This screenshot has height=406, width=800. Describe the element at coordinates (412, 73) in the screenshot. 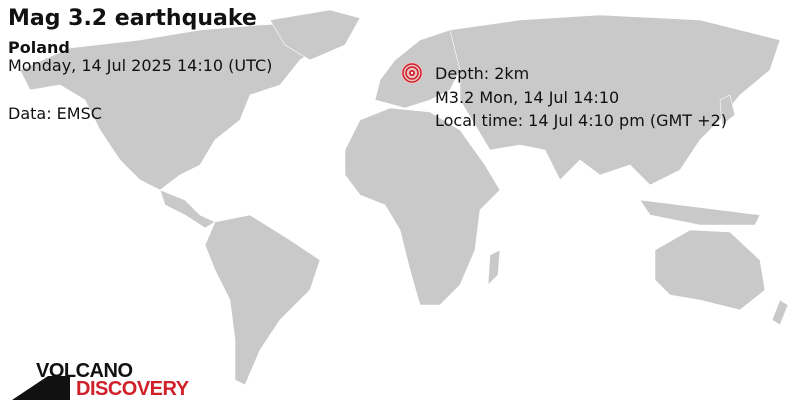

I see `epicenter-rings-icon` at that location.